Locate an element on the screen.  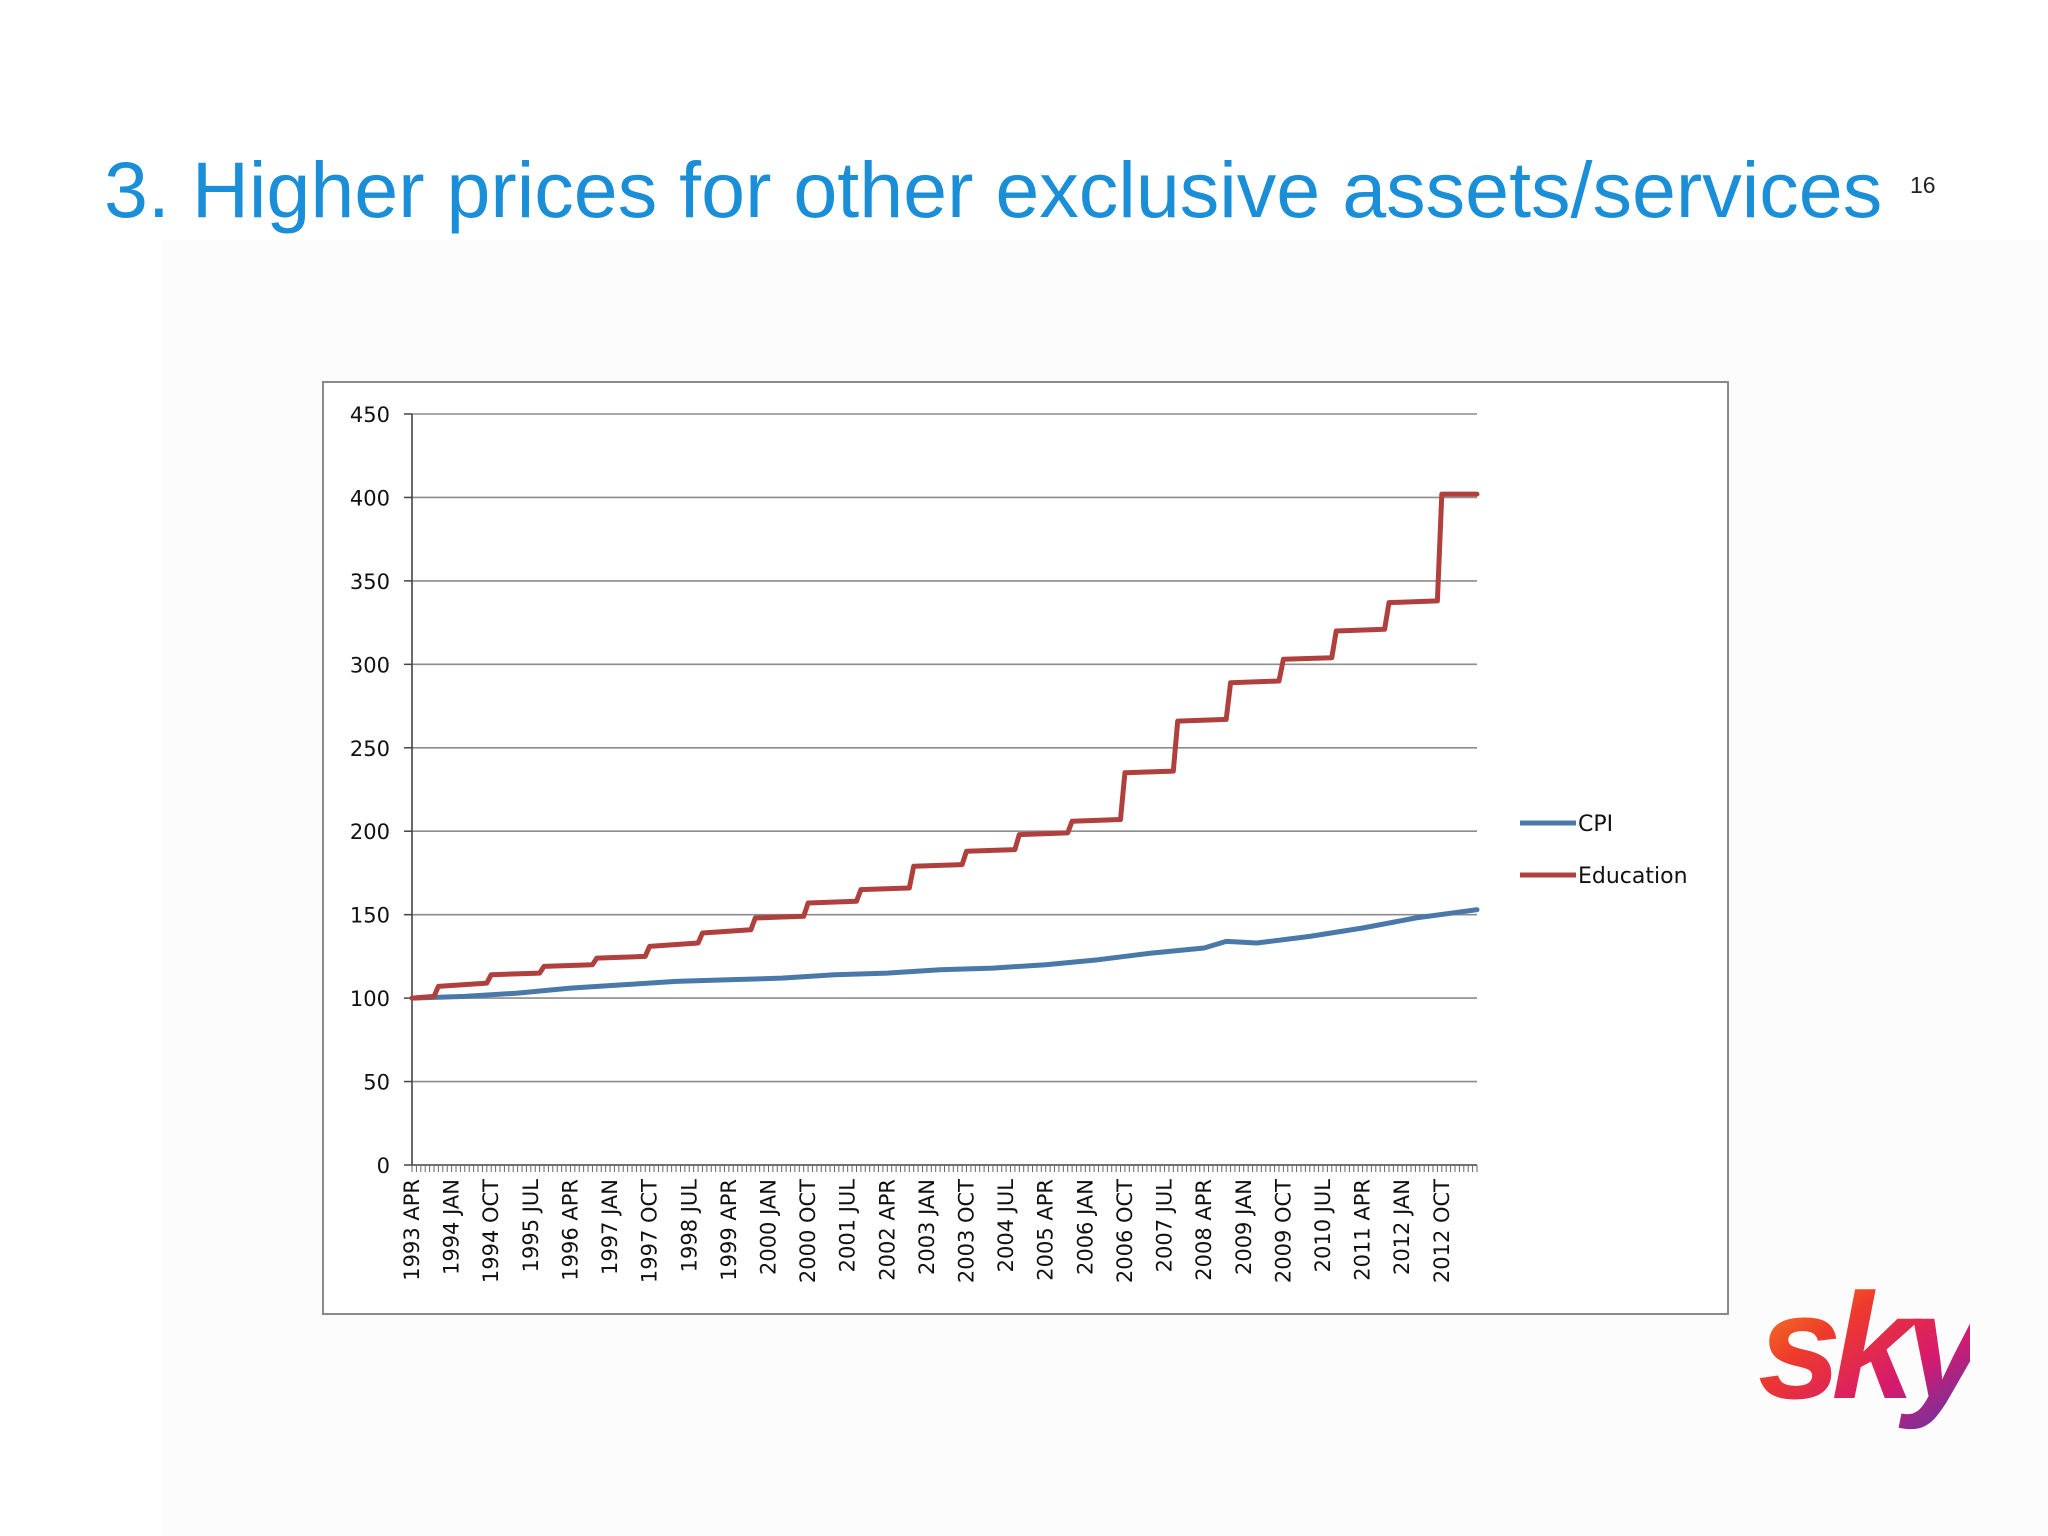
x-tick-label: 2002 APR is located at coordinates (887, 1230).